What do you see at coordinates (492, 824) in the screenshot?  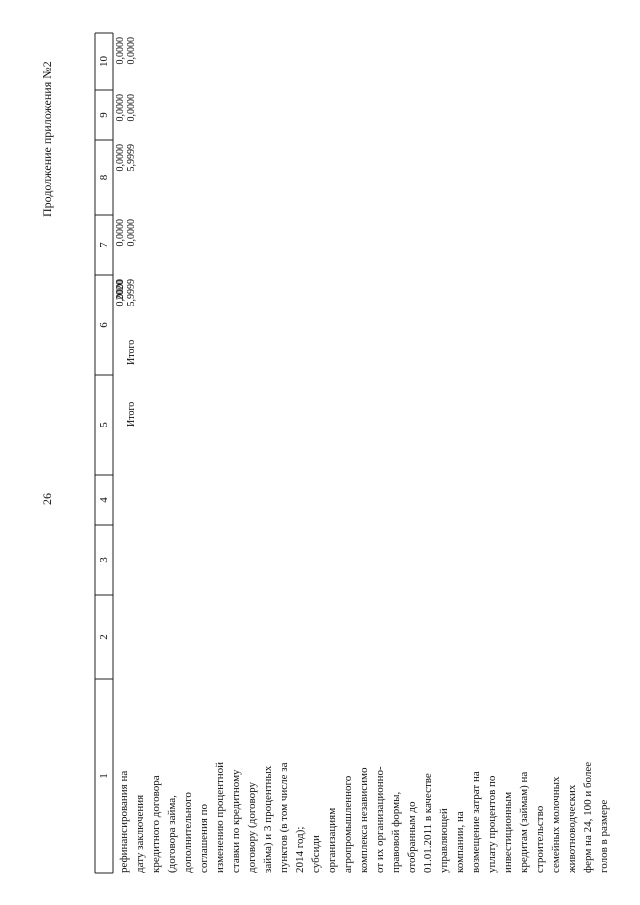 I see `col1-line: уплату процентов по` at bounding box center [492, 824].